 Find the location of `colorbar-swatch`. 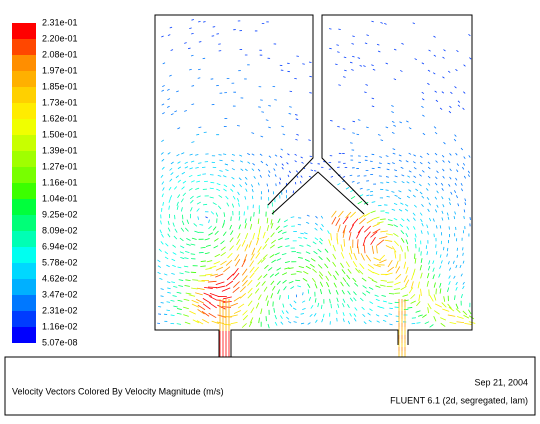

colorbar-swatch is located at coordinates (24, 319).